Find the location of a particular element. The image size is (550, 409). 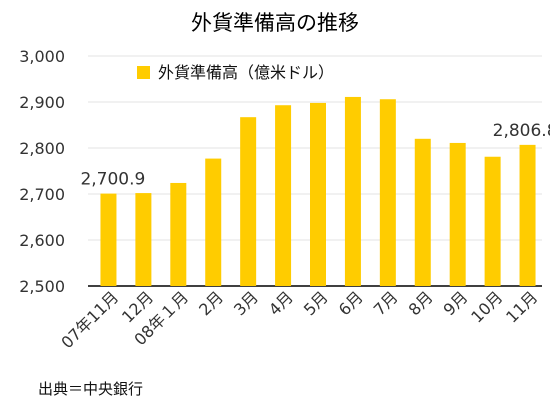

data-label: 2,806.8 is located at coordinates (521, 131).